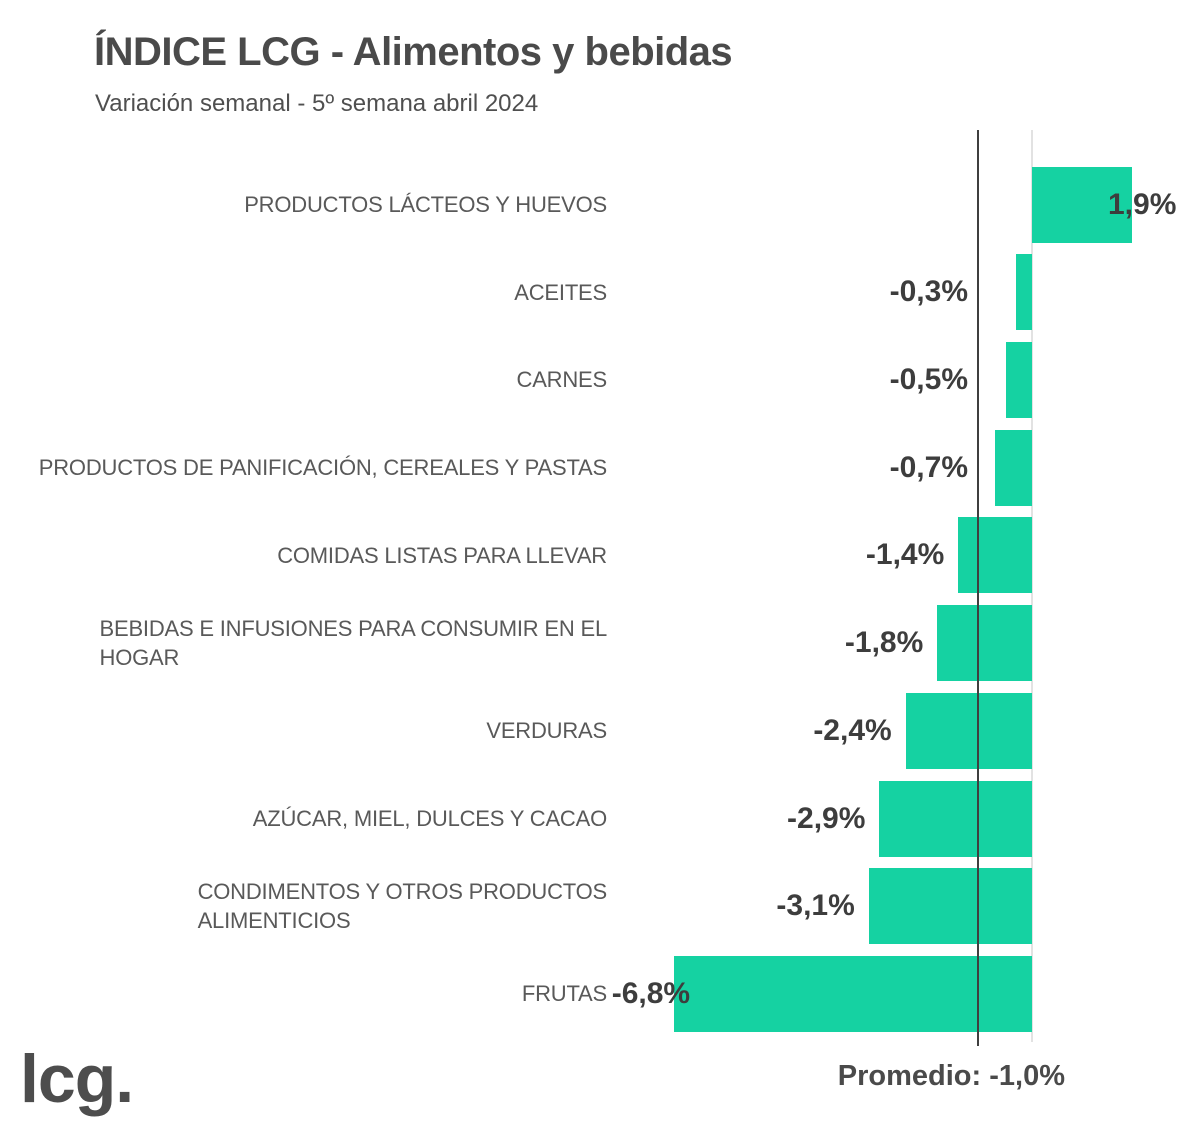 The height and width of the screenshot is (1133, 1200). What do you see at coordinates (928, 467) in the screenshot?
I see `value-label: -0,7%` at bounding box center [928, 467].